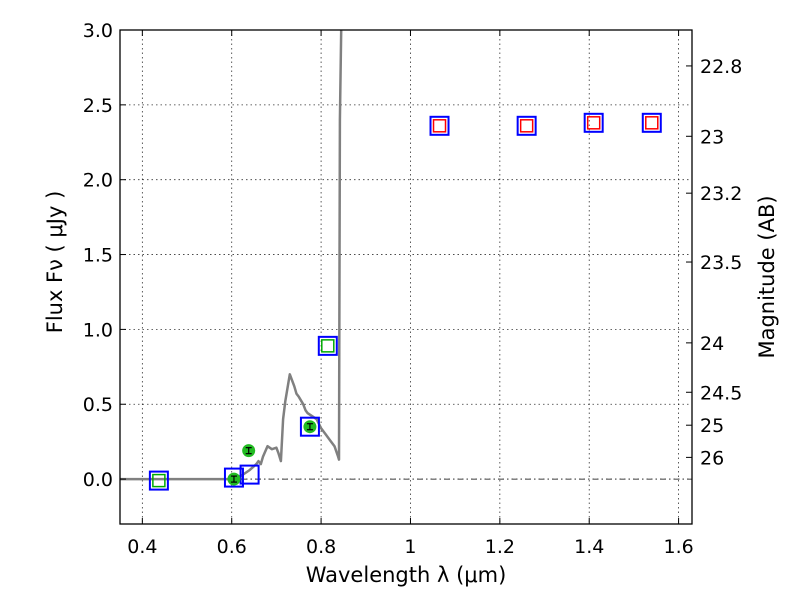  What do you see at coordinates (721, 194) in the screenshot?
I see `y2-tick-label: 23.2` at bounding box center [721, 194].